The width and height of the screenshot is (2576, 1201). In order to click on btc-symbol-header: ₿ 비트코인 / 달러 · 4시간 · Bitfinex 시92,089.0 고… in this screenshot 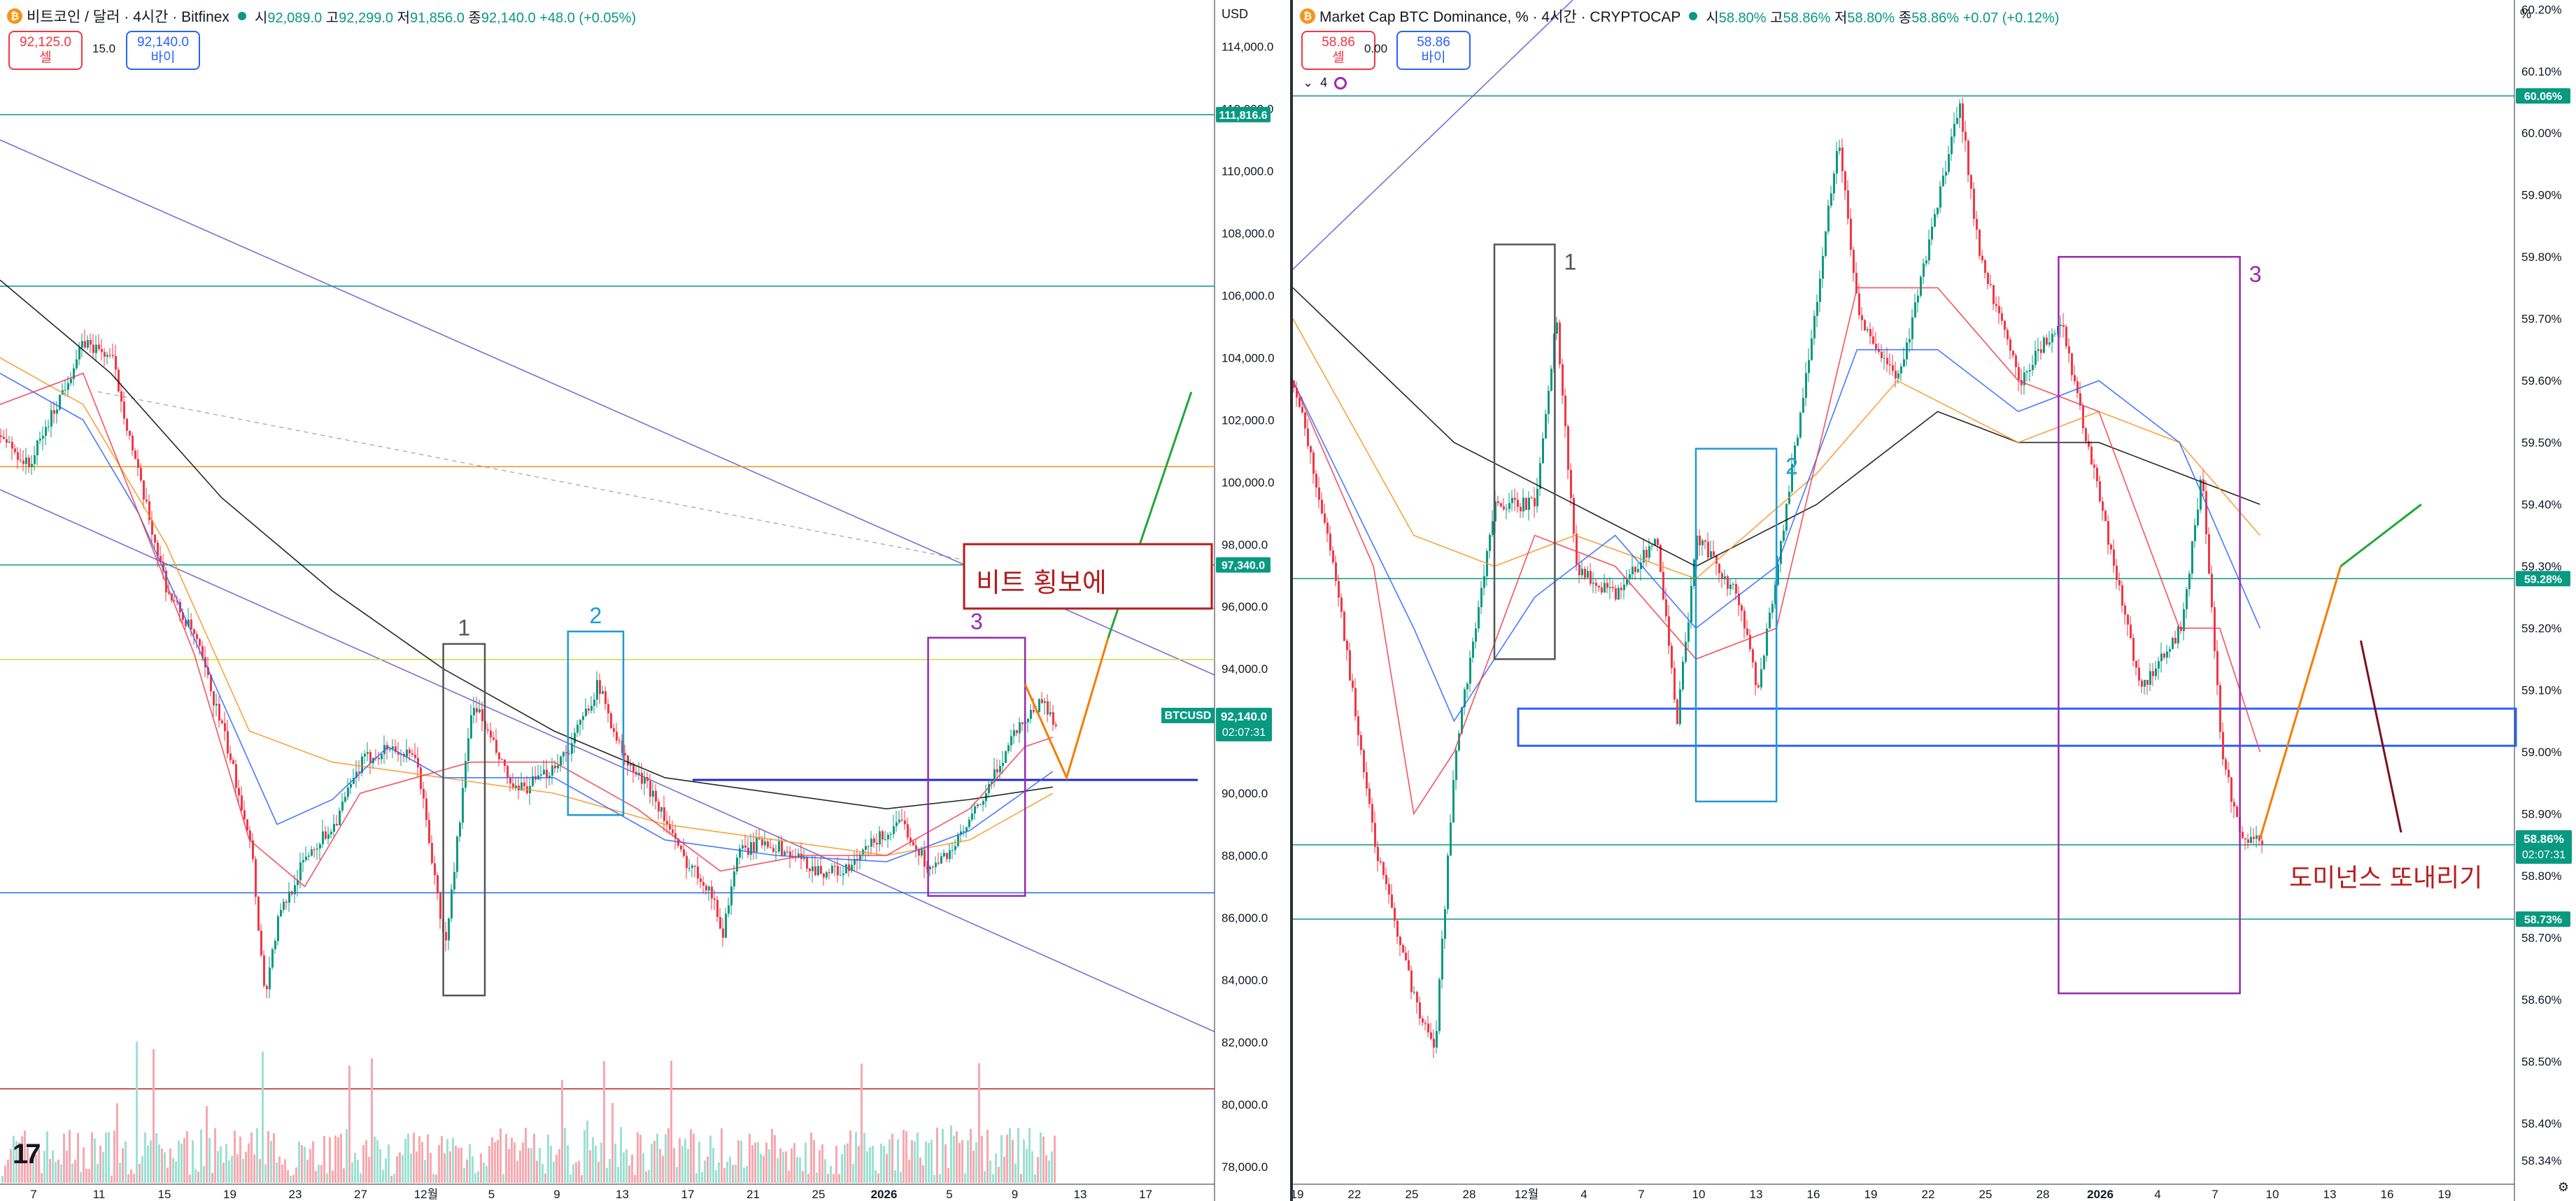, I will do `click(321, 16)`.